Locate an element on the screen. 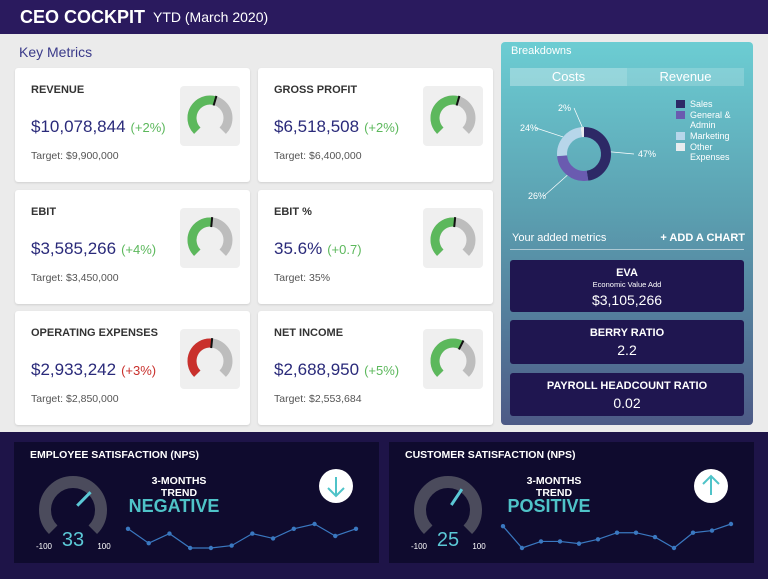 The image size is (768, 579). header: CEO COCKPIT YTD (March 2020) is located at coordinates (384, 17).